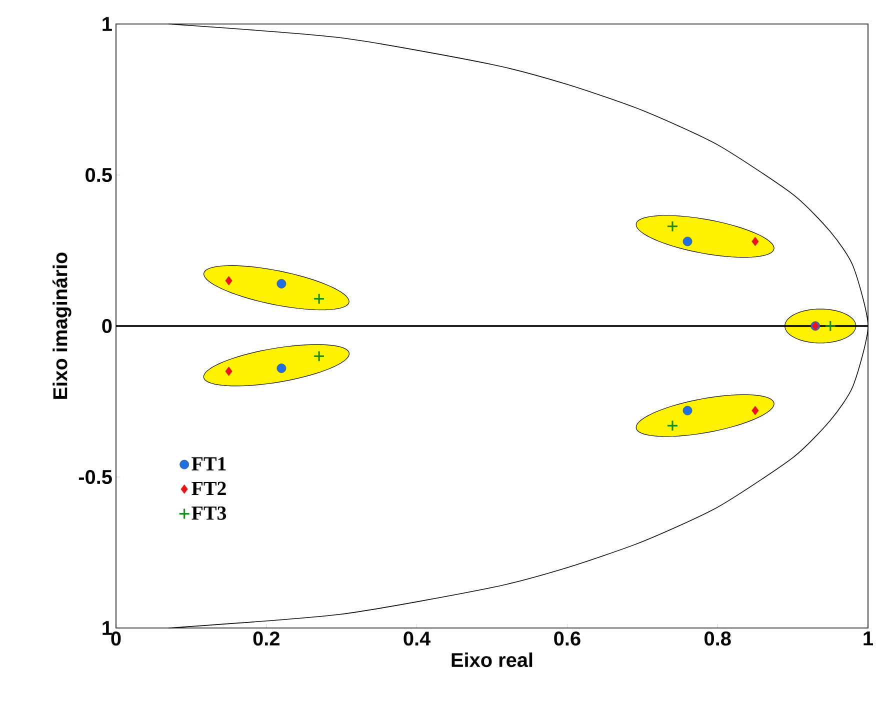  Describe the element at coordinates (107, 326) in the screenshot. I see `y-tick-label: 0` at that location.